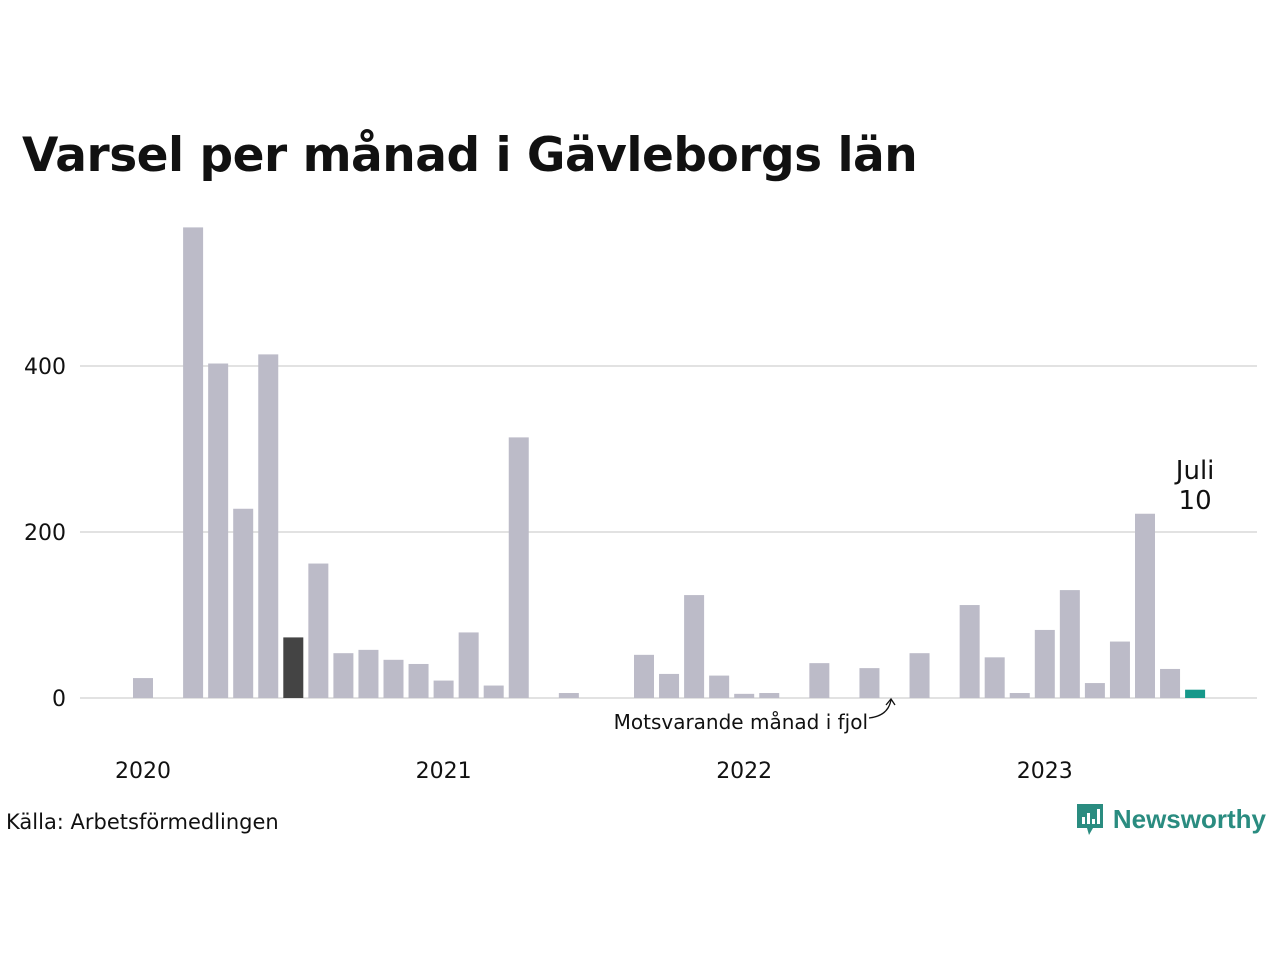 The image size is (1280, 960). I want to click on x-tick-label: 2023, so click(1045, 771).